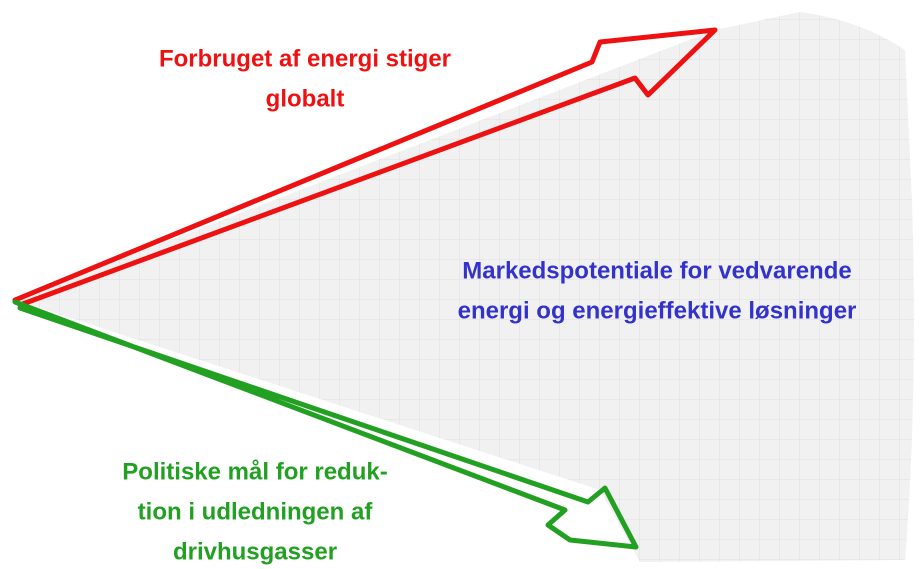 This screenshot has height=569, width=920. What do you see at coordinates (657, 310) in the screenshot?
I see `market-label: energi og energieffektive løsninger` at bounding box center [657, 310].